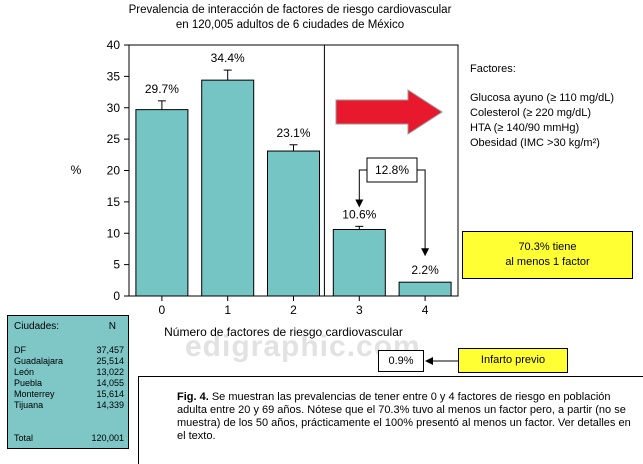 This screenshot has width=643, height=464. I want to click on city-name: Monterrey, so click(34, 394).